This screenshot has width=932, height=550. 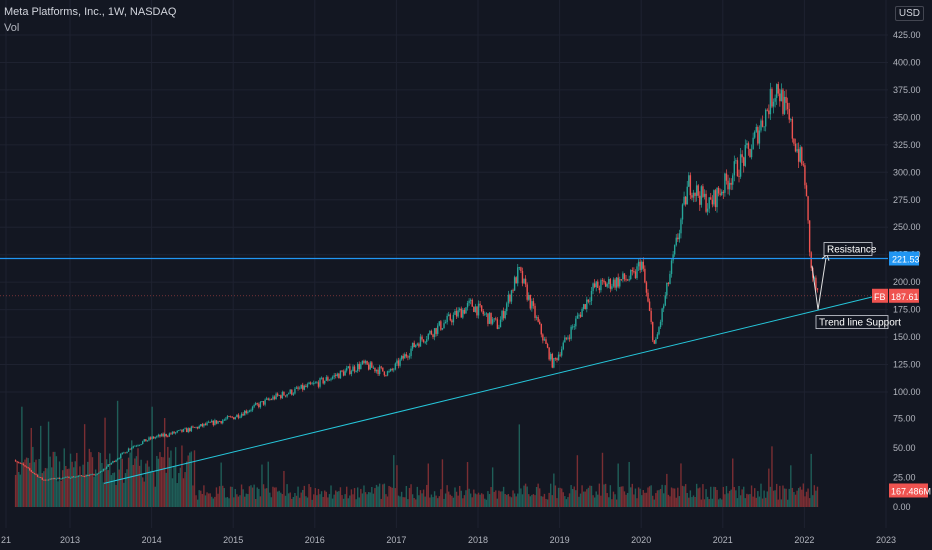 I want to click on resistance-annotation-box, so click(x=848, y=249).